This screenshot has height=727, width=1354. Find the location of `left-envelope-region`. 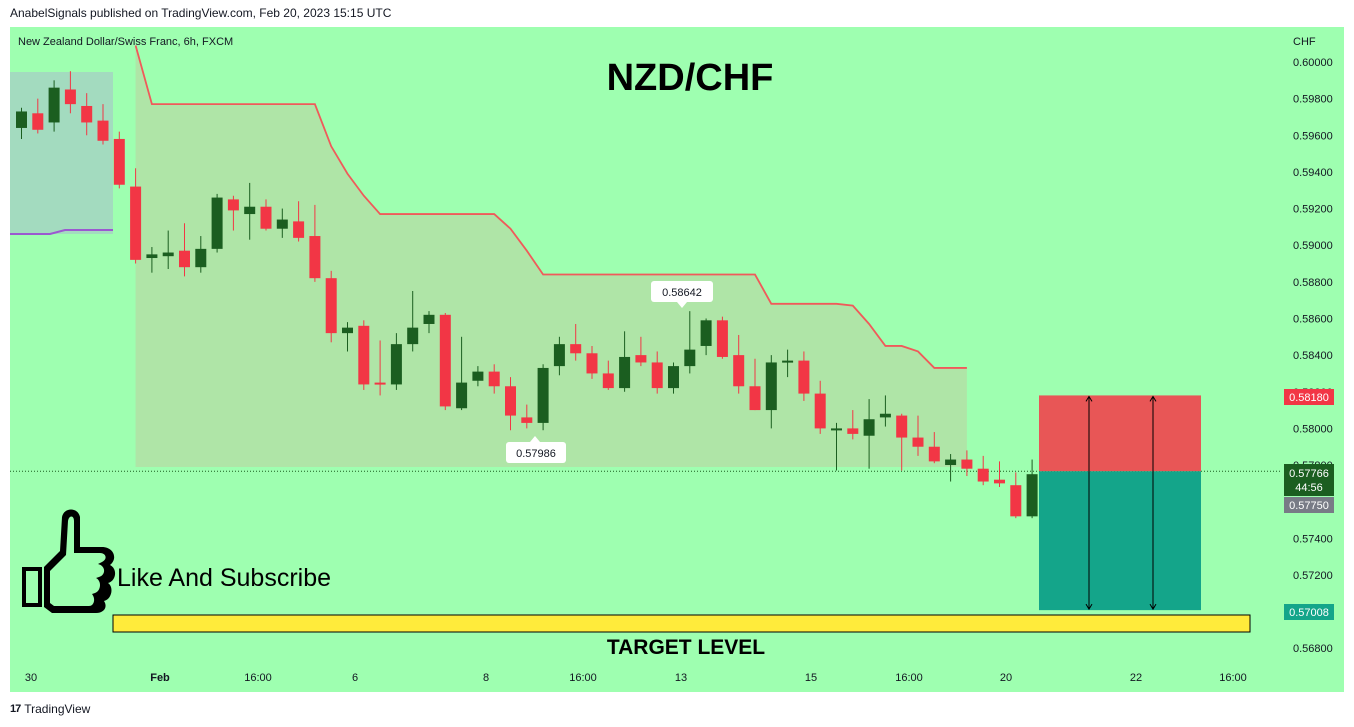

left-envelope-region is located at coordinates (61, 153).